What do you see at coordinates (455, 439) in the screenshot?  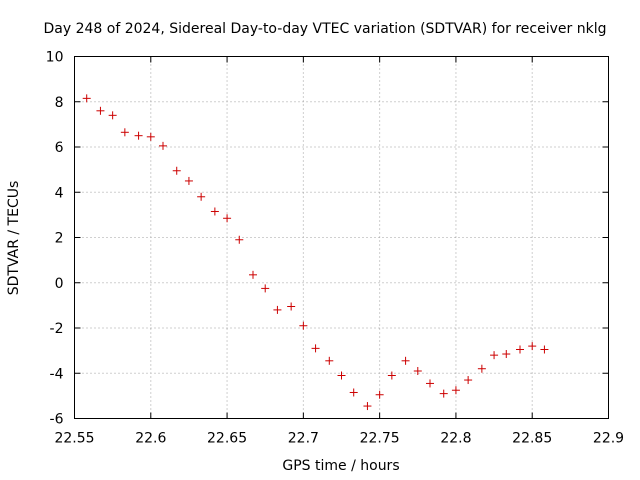 I see `x-tick-label: 22.8` at bounding box center [455, 439].